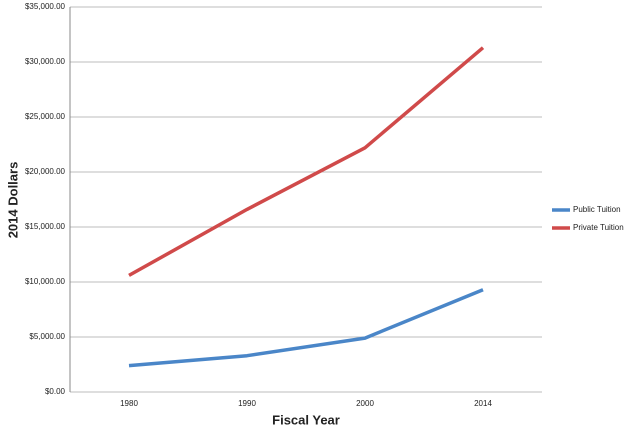 The width and height of the screenshot is (630, 436). I want to click on legend-label: Public Tuition, so click(597, 209).